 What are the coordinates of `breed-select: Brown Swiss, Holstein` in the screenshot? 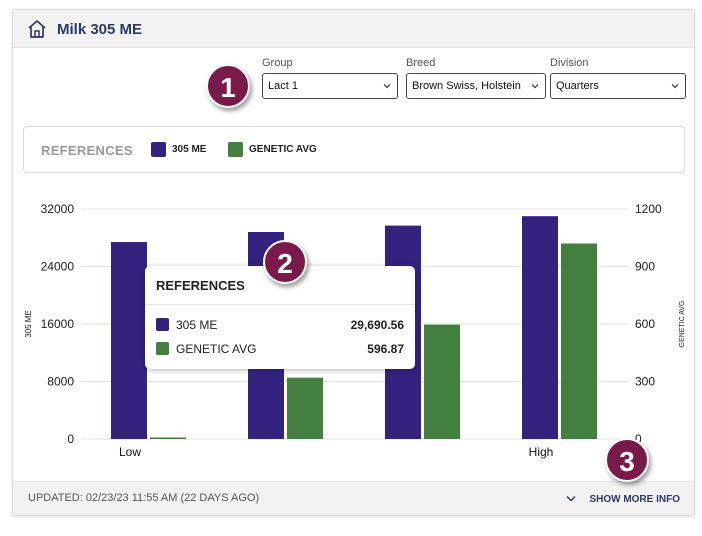 It's located at (476, 86).